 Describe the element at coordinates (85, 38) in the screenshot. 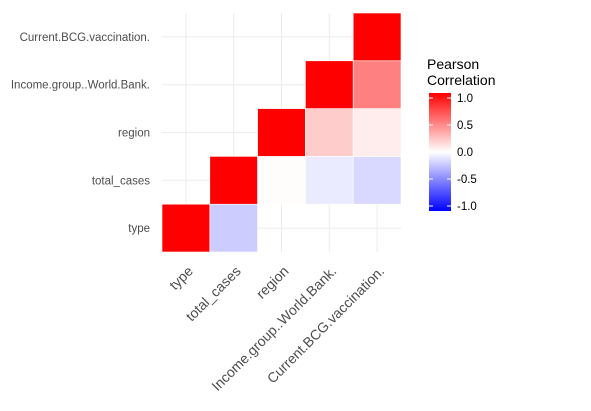

I see `y-tick-label: Current.BCG.vaccination.` at that location.